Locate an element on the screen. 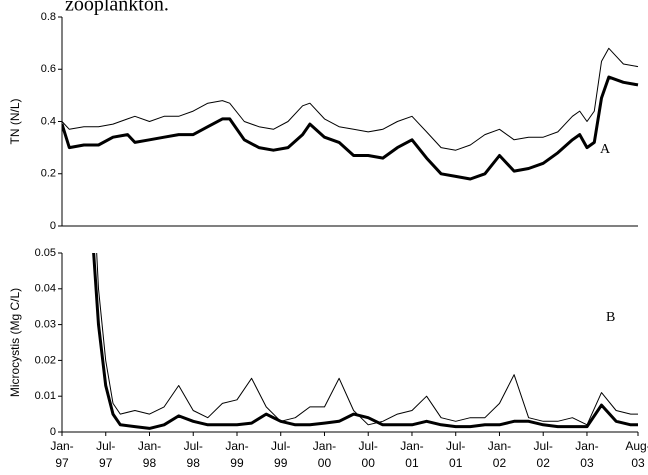 The image size is (648, 475). y-tick-label: 0.05 is located at coordinates (45, 253).